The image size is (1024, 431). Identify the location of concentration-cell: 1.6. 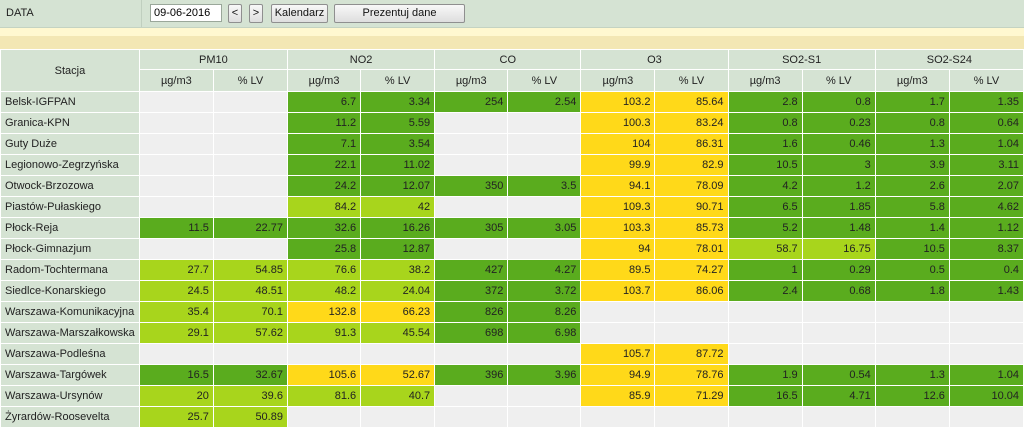
(765, 144).